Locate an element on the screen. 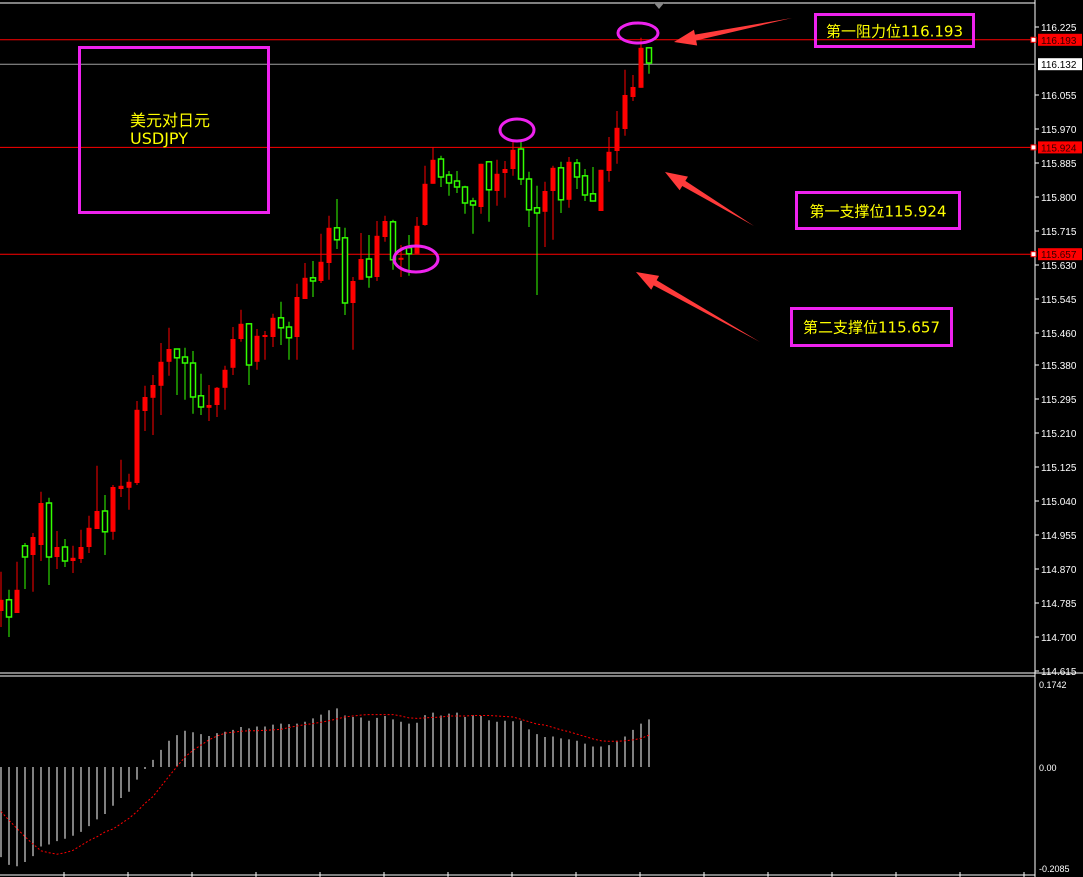  price-tick-label: 115.715 is located at coordinates (1059, 232).